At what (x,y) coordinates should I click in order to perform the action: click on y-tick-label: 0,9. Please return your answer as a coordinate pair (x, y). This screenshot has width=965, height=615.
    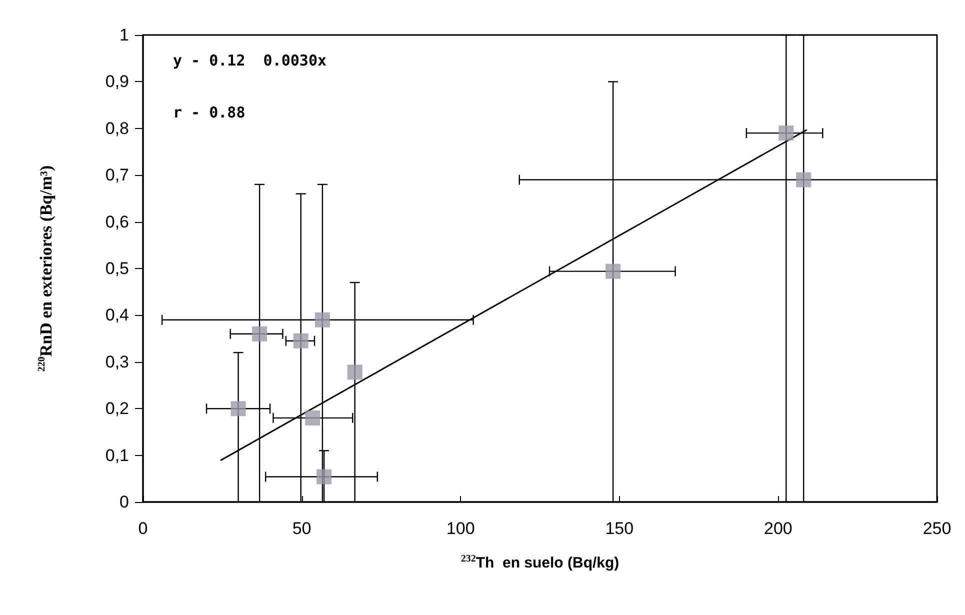
    Looking at the image, I should click on (117, 82).